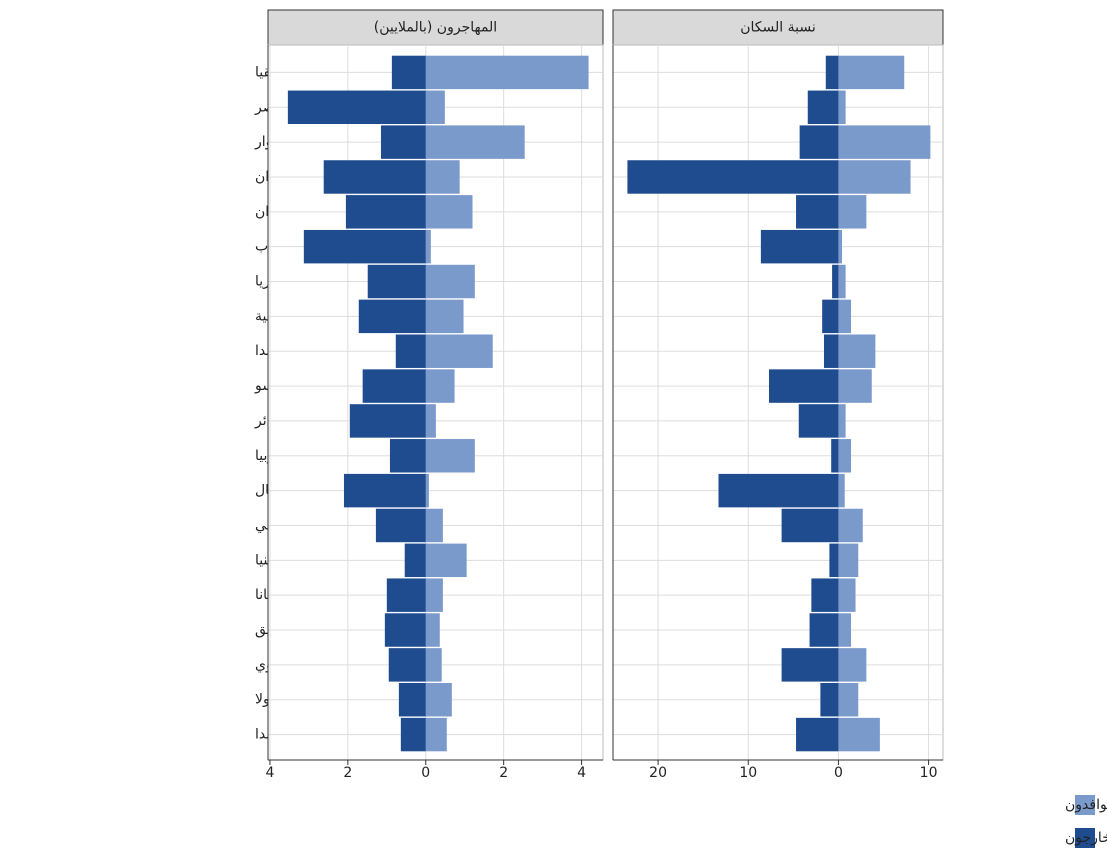 The height and width of the screenshot is (852, 1107). I want to click on legend-label: المهاجرون الخارجون, so click(1086, 838).